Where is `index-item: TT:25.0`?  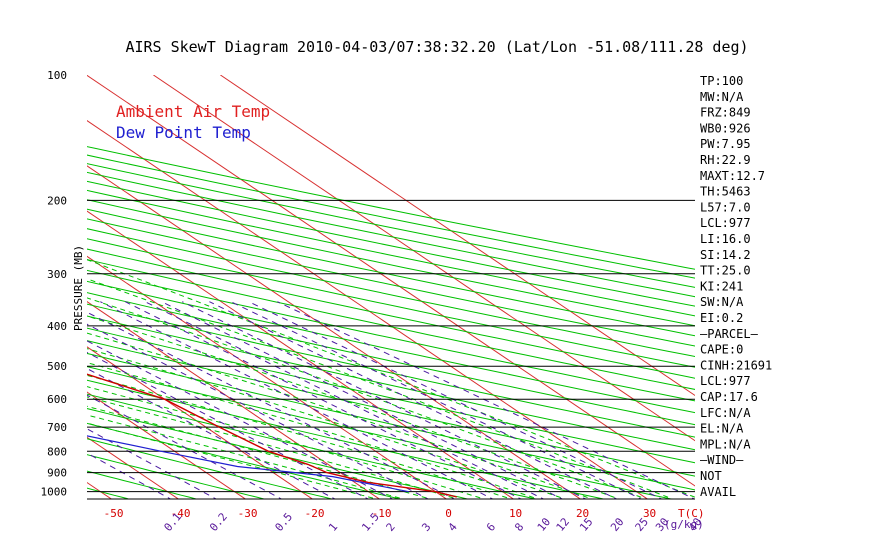
index-item: TT:25.0 is located at coordinates (725, 271).